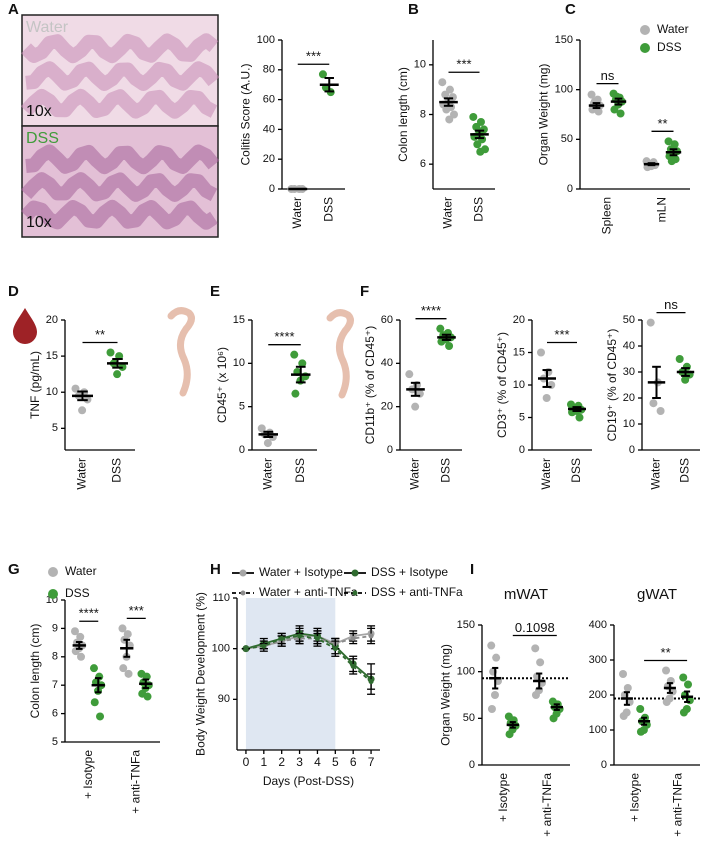 Image resolution: width=709 pixels, height=855 pixels. What do you see at coordinates (598, 625) in the screenshot?
I see `y-tick-label: 400` at bounding box center [598, 625].